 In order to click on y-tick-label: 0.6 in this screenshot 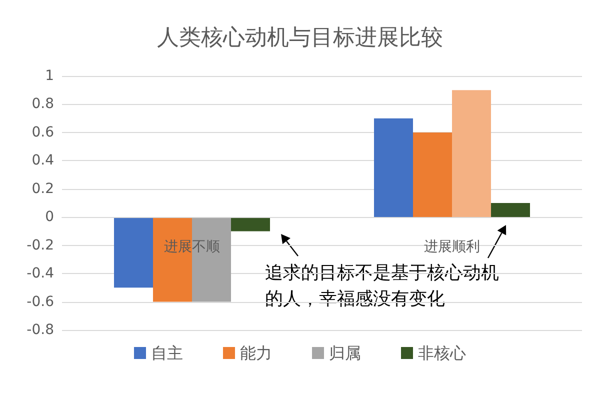, I will do `click(43, 132)`.